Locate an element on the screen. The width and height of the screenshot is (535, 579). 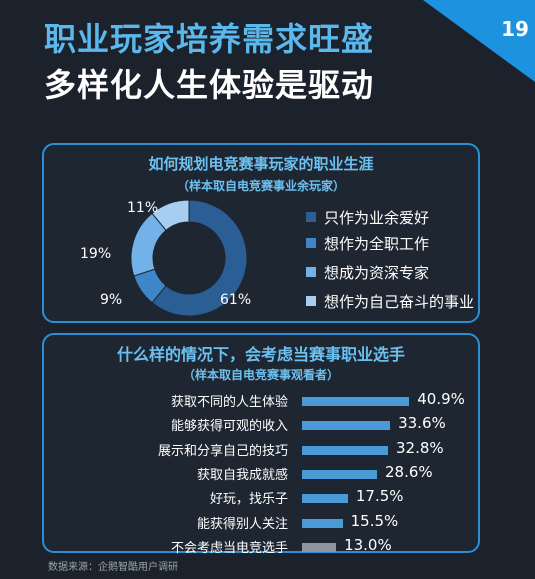
slice-label-3: 19% is located at coordinates (96, 254).